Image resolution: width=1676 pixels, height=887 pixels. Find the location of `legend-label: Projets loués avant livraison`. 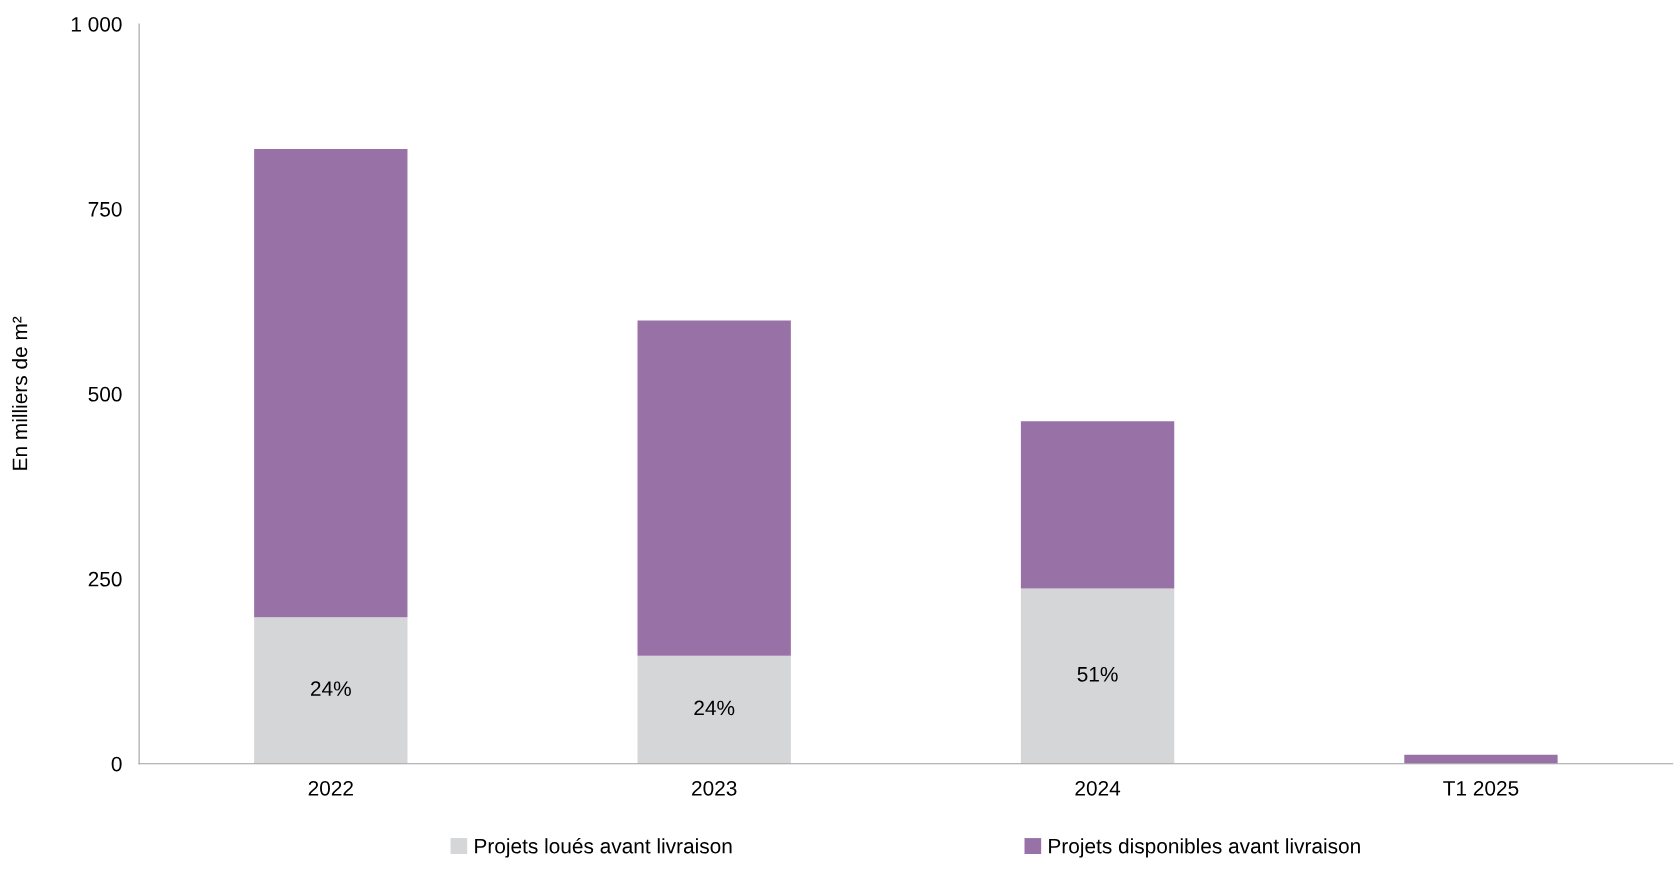

legend-label: Projets loués avant livraison is located at coordinates (603, 847).